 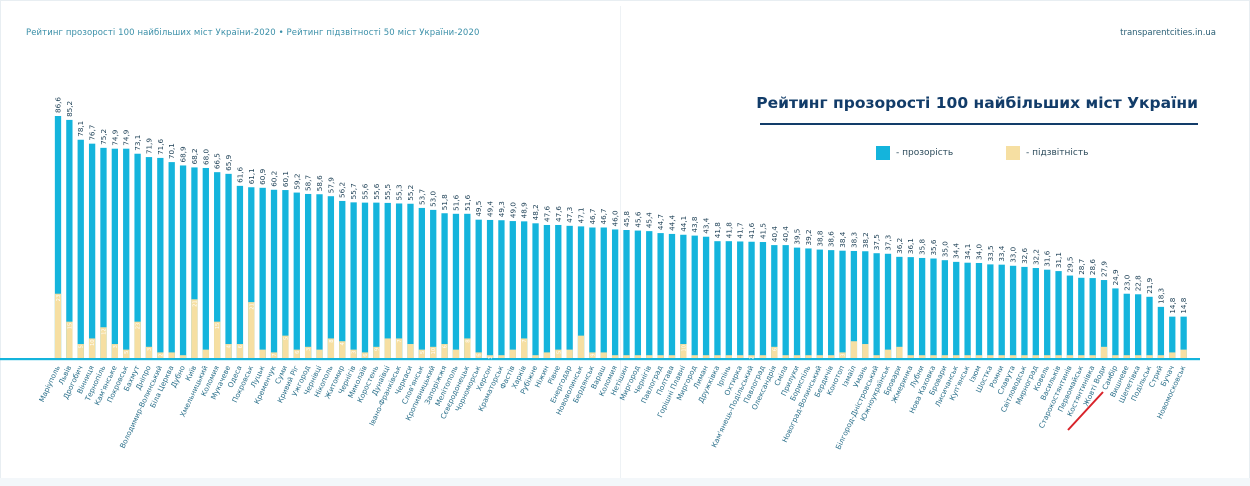 What do you see at coordinates (797, 237) in the screenshot?
I see `data-label-transparency: 39,5` at bounding box center [797, 237].